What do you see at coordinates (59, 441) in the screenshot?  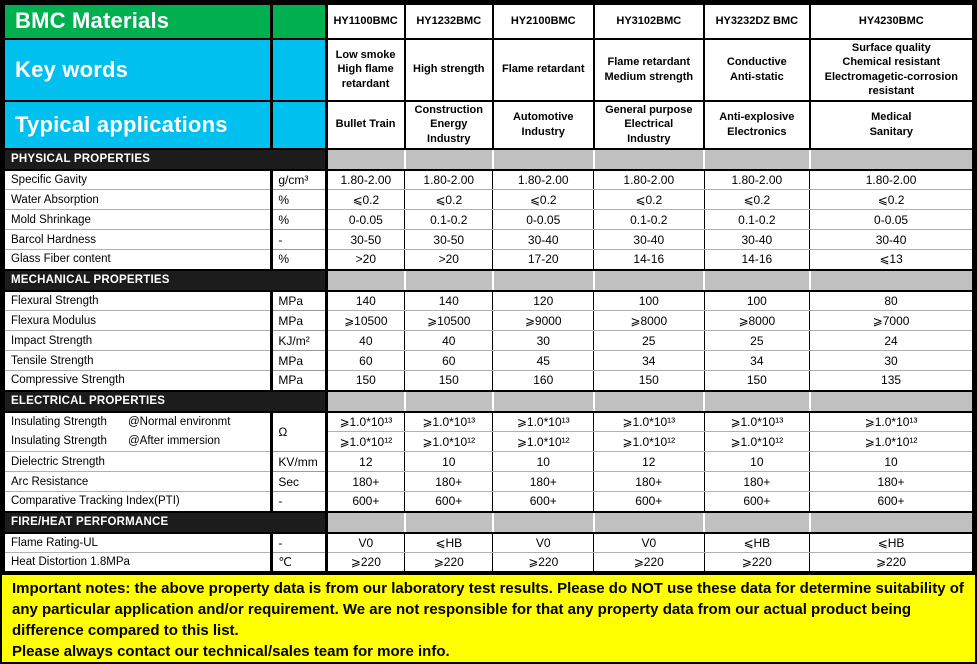 I see `property-label-text: Insulating Strength` at bounding box center [59, 441].